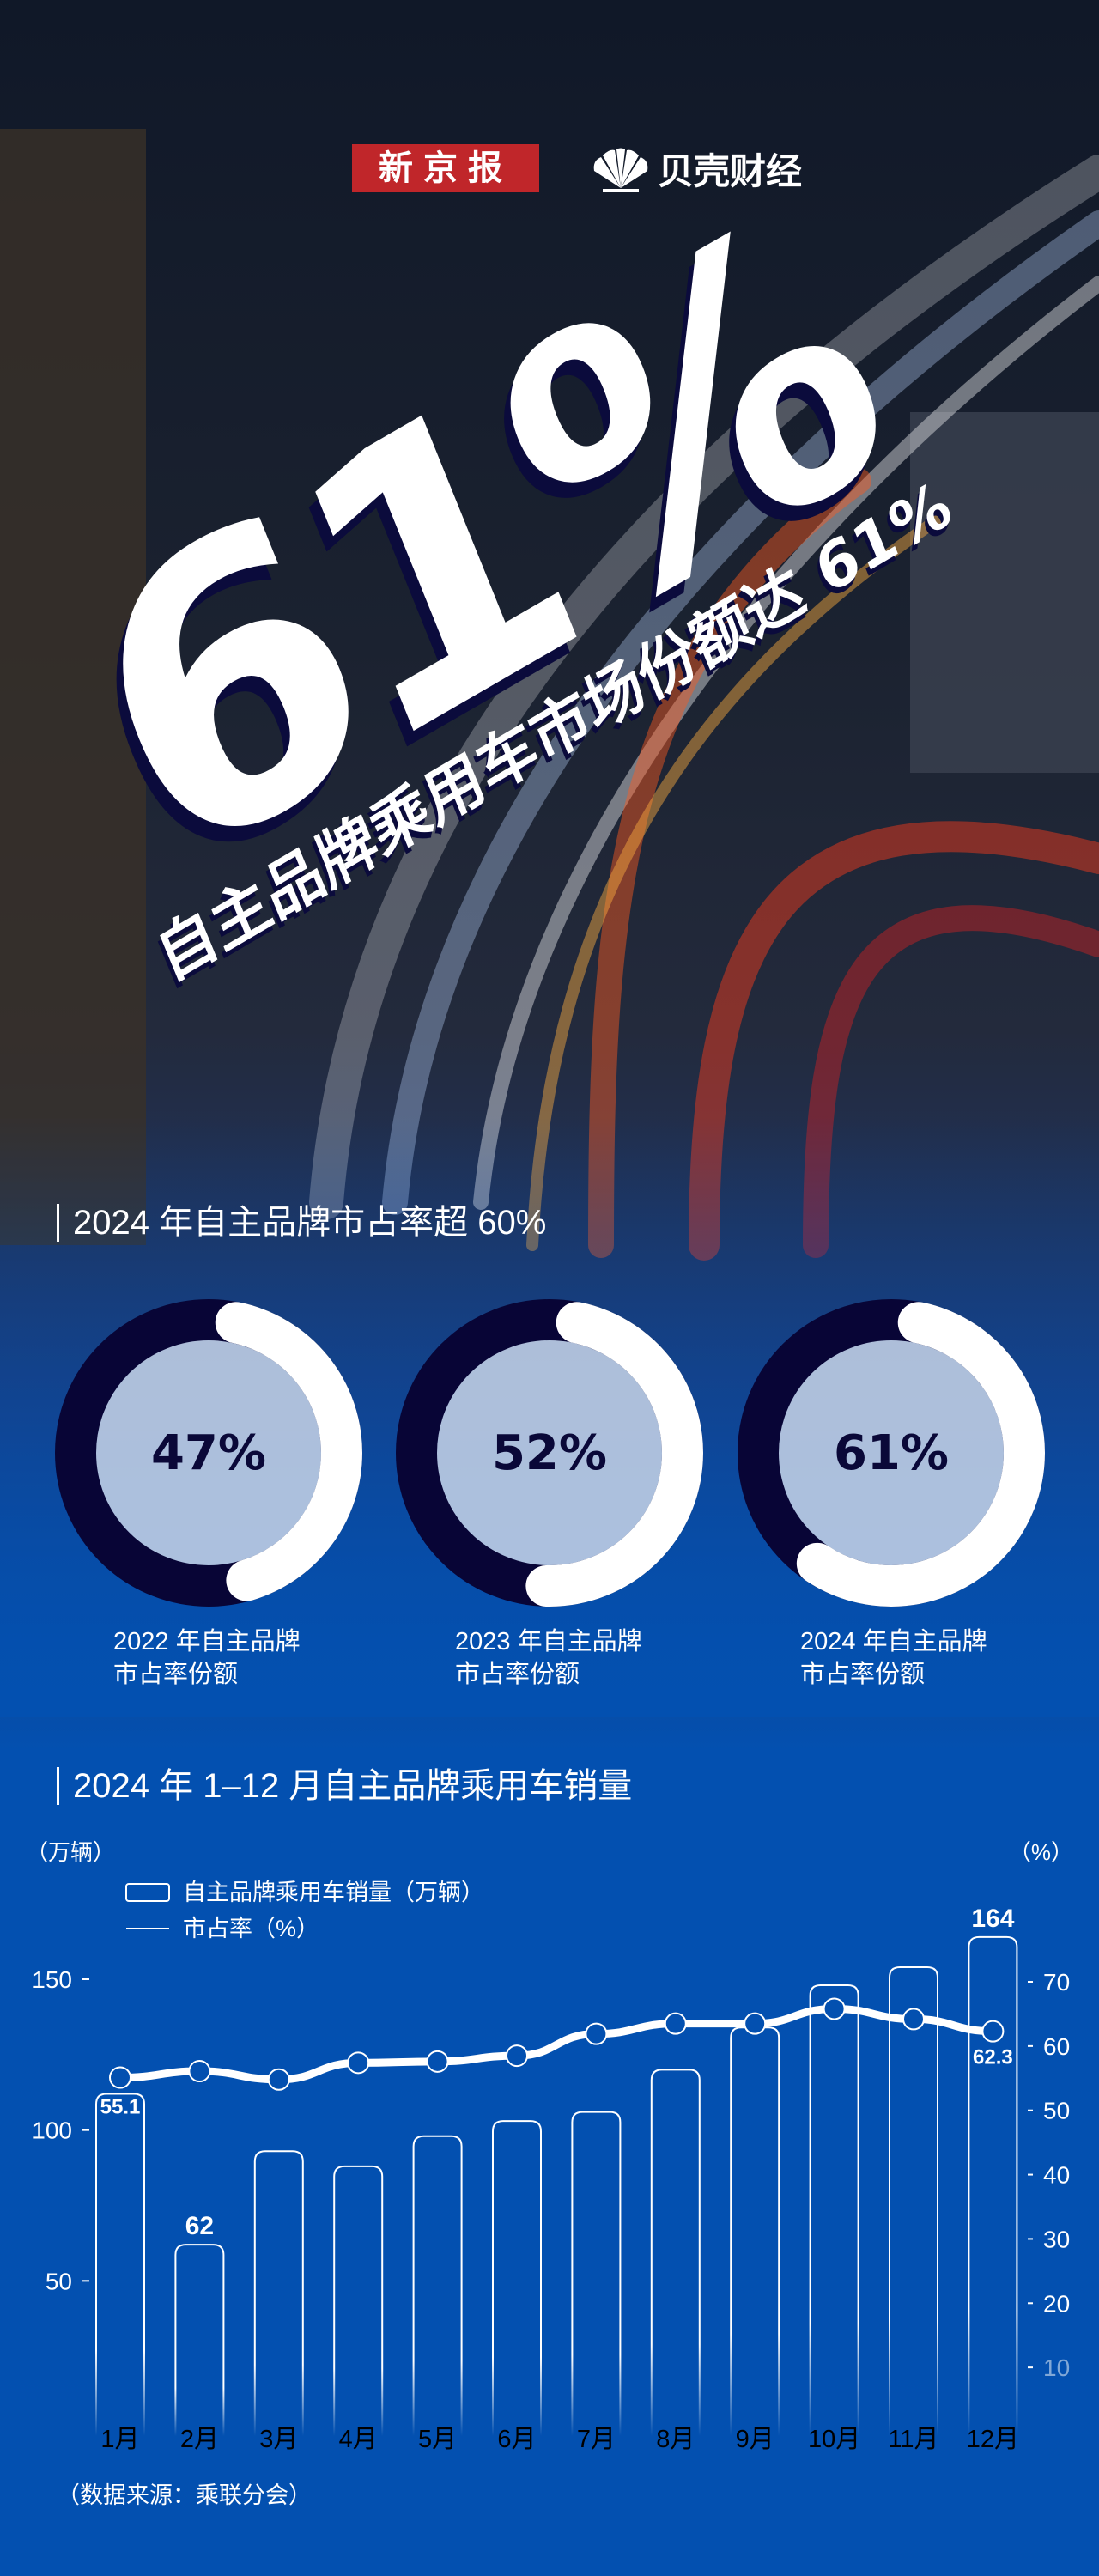 This screenshot has height=2576, width=1099. What do you see at coordinates (675, 2252) in the screenshot?
I see `bar-8月` at bounding box center [675, 2252].